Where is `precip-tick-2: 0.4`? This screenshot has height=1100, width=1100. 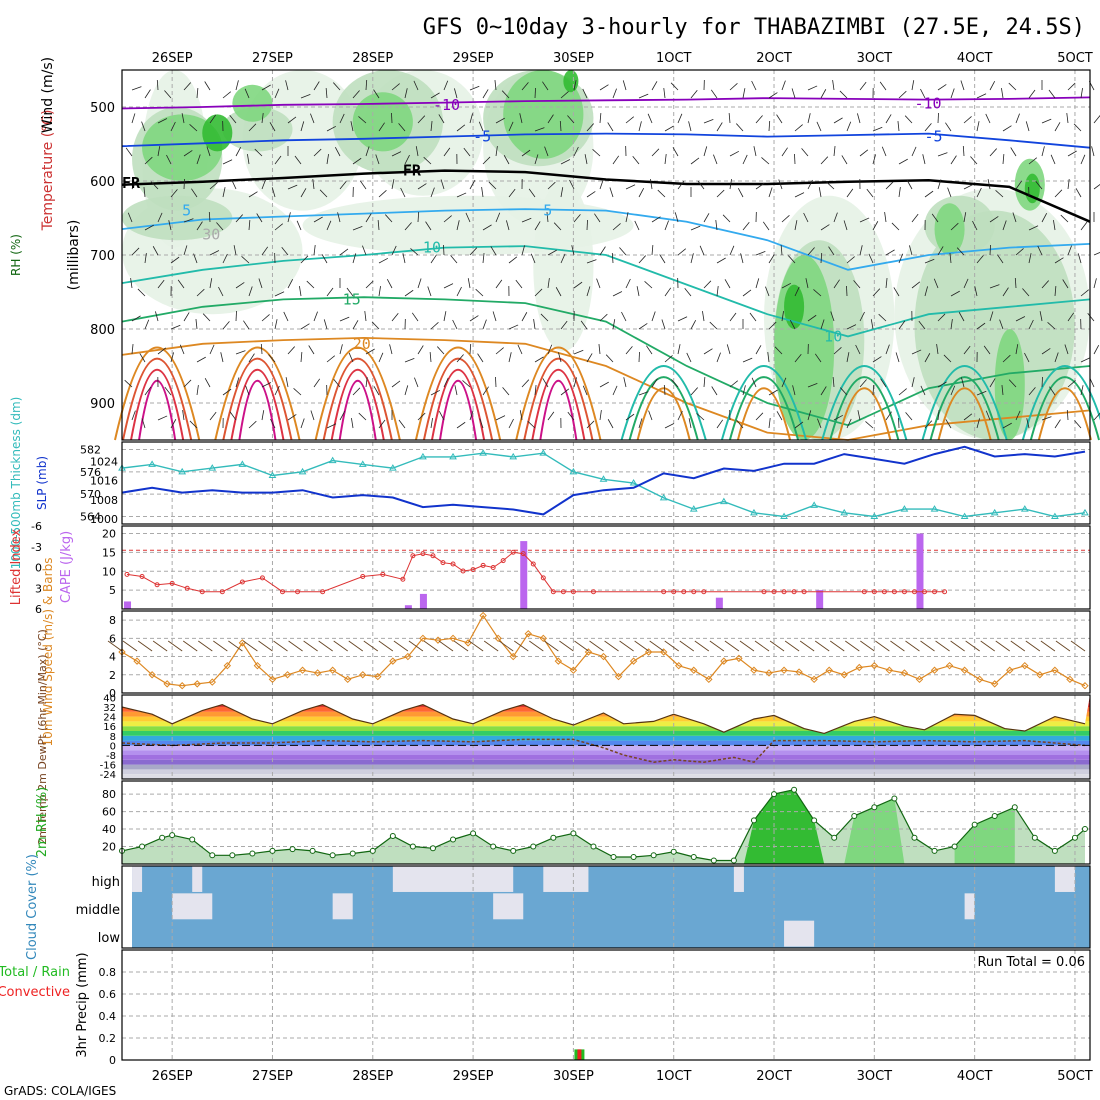 precip-tick-2: 0.4 is located at coordinates (108, 1016).